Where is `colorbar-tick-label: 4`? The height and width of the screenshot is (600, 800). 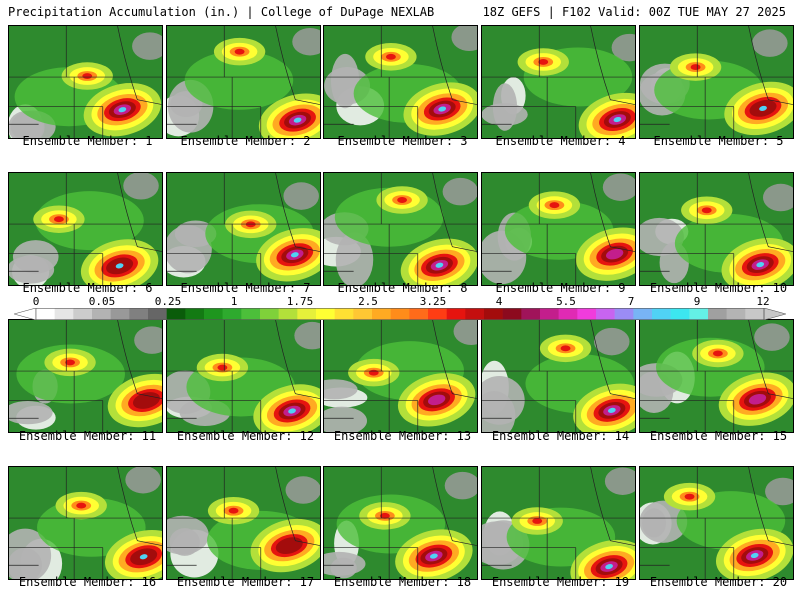 colorbar-tick-label: 4 is located at coordinates (499, 301).